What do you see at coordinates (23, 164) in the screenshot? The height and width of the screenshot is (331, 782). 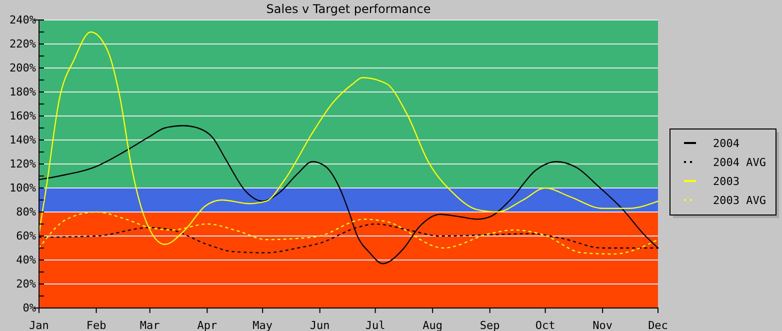 I see `y-tick-label: 120%` at bounding box center [23, 164].